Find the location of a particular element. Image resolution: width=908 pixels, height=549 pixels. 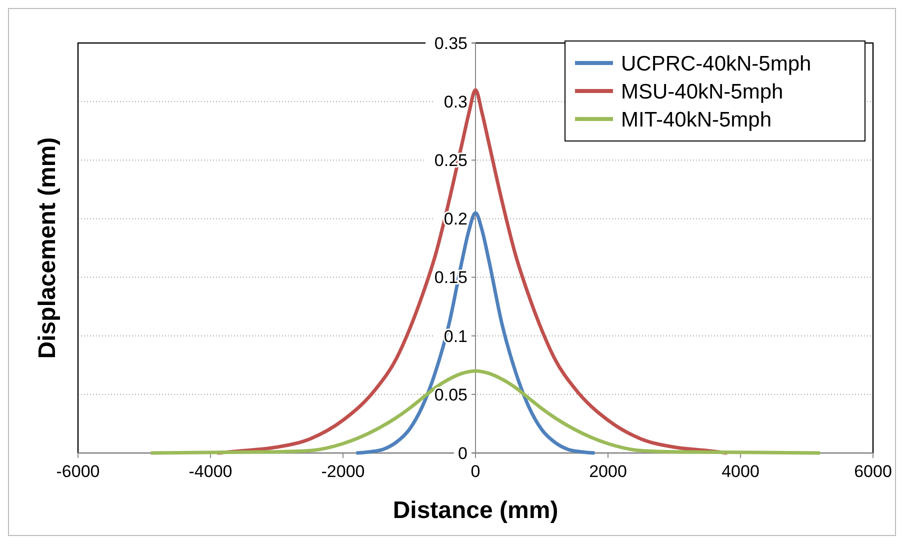

x-tick-label: 6000 is located at coordinates (873, 471).